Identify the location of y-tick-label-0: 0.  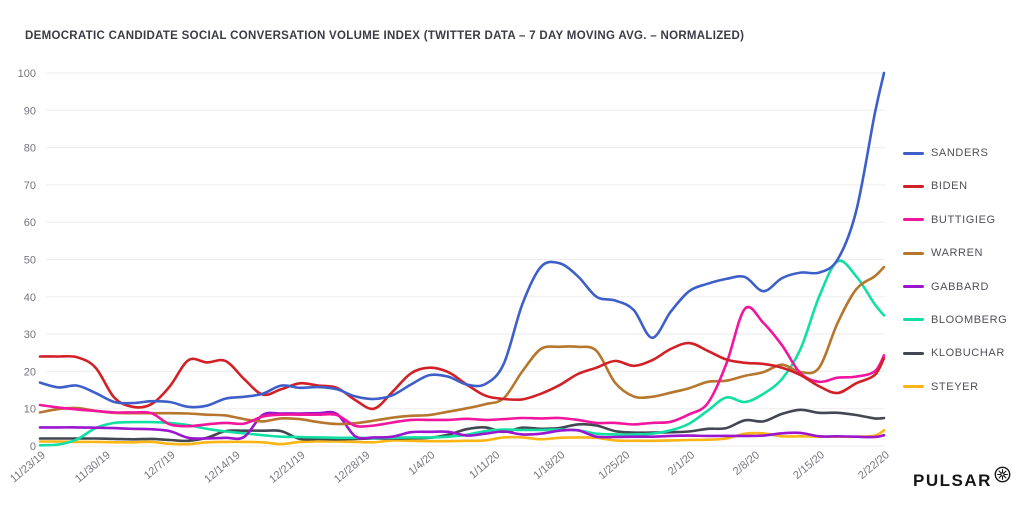
(33, 447).